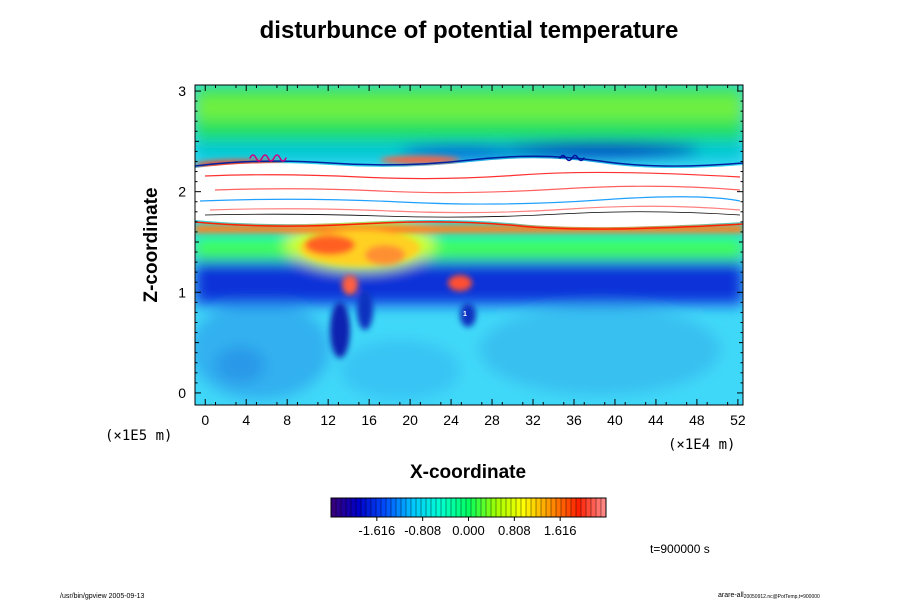  I want to click on x-tick-label: 48, so click(697, 420).